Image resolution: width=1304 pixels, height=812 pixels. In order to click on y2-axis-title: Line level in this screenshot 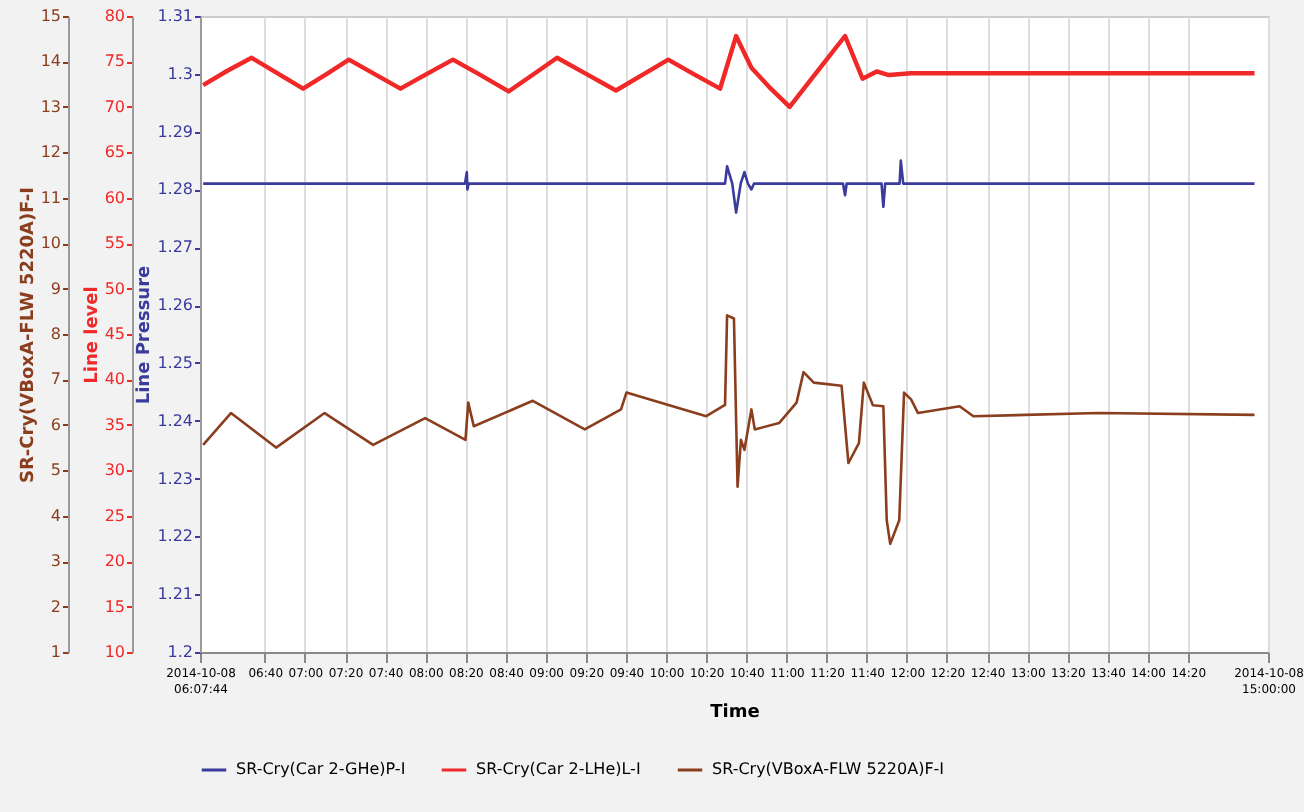, I will do `click(92, 335)`.